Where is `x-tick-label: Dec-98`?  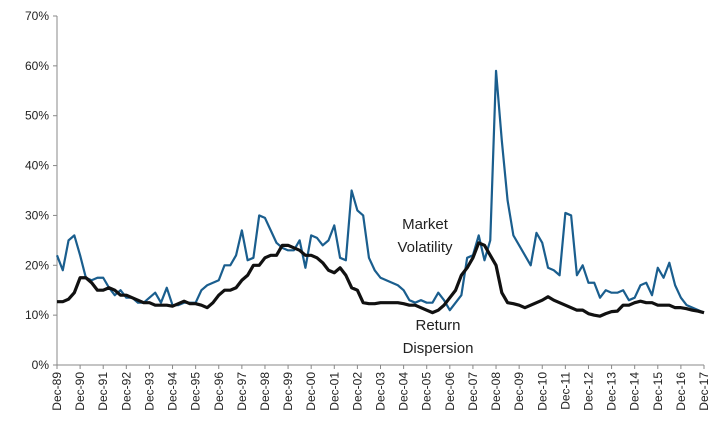 x-tick-label: Dec-98 is located at coordinates (265, 391).